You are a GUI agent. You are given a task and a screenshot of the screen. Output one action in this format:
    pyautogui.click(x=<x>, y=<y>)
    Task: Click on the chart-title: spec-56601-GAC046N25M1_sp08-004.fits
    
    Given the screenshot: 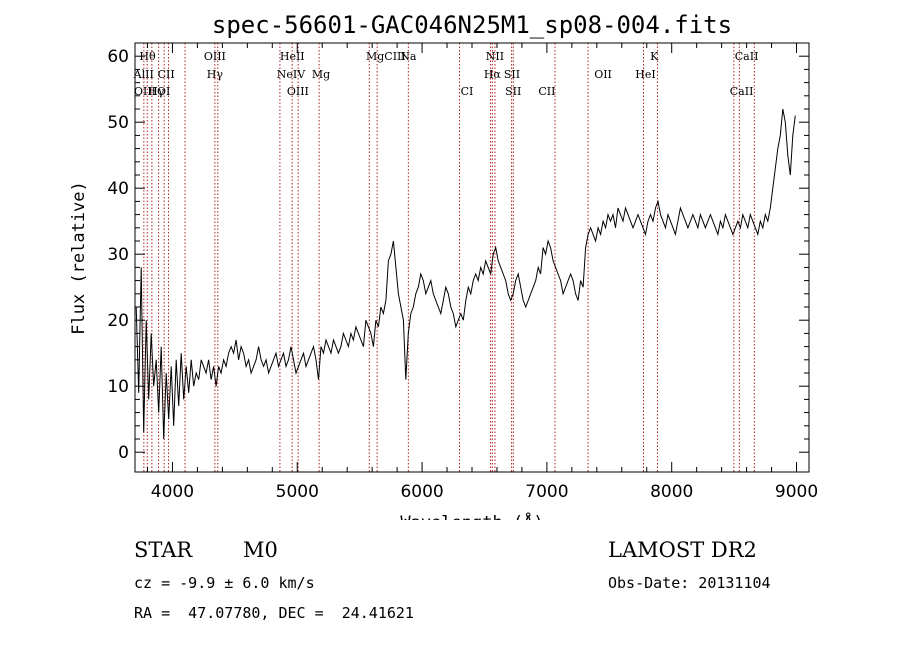 What is the action you would take?
    pyautogui.click(x=472, y=25)
    